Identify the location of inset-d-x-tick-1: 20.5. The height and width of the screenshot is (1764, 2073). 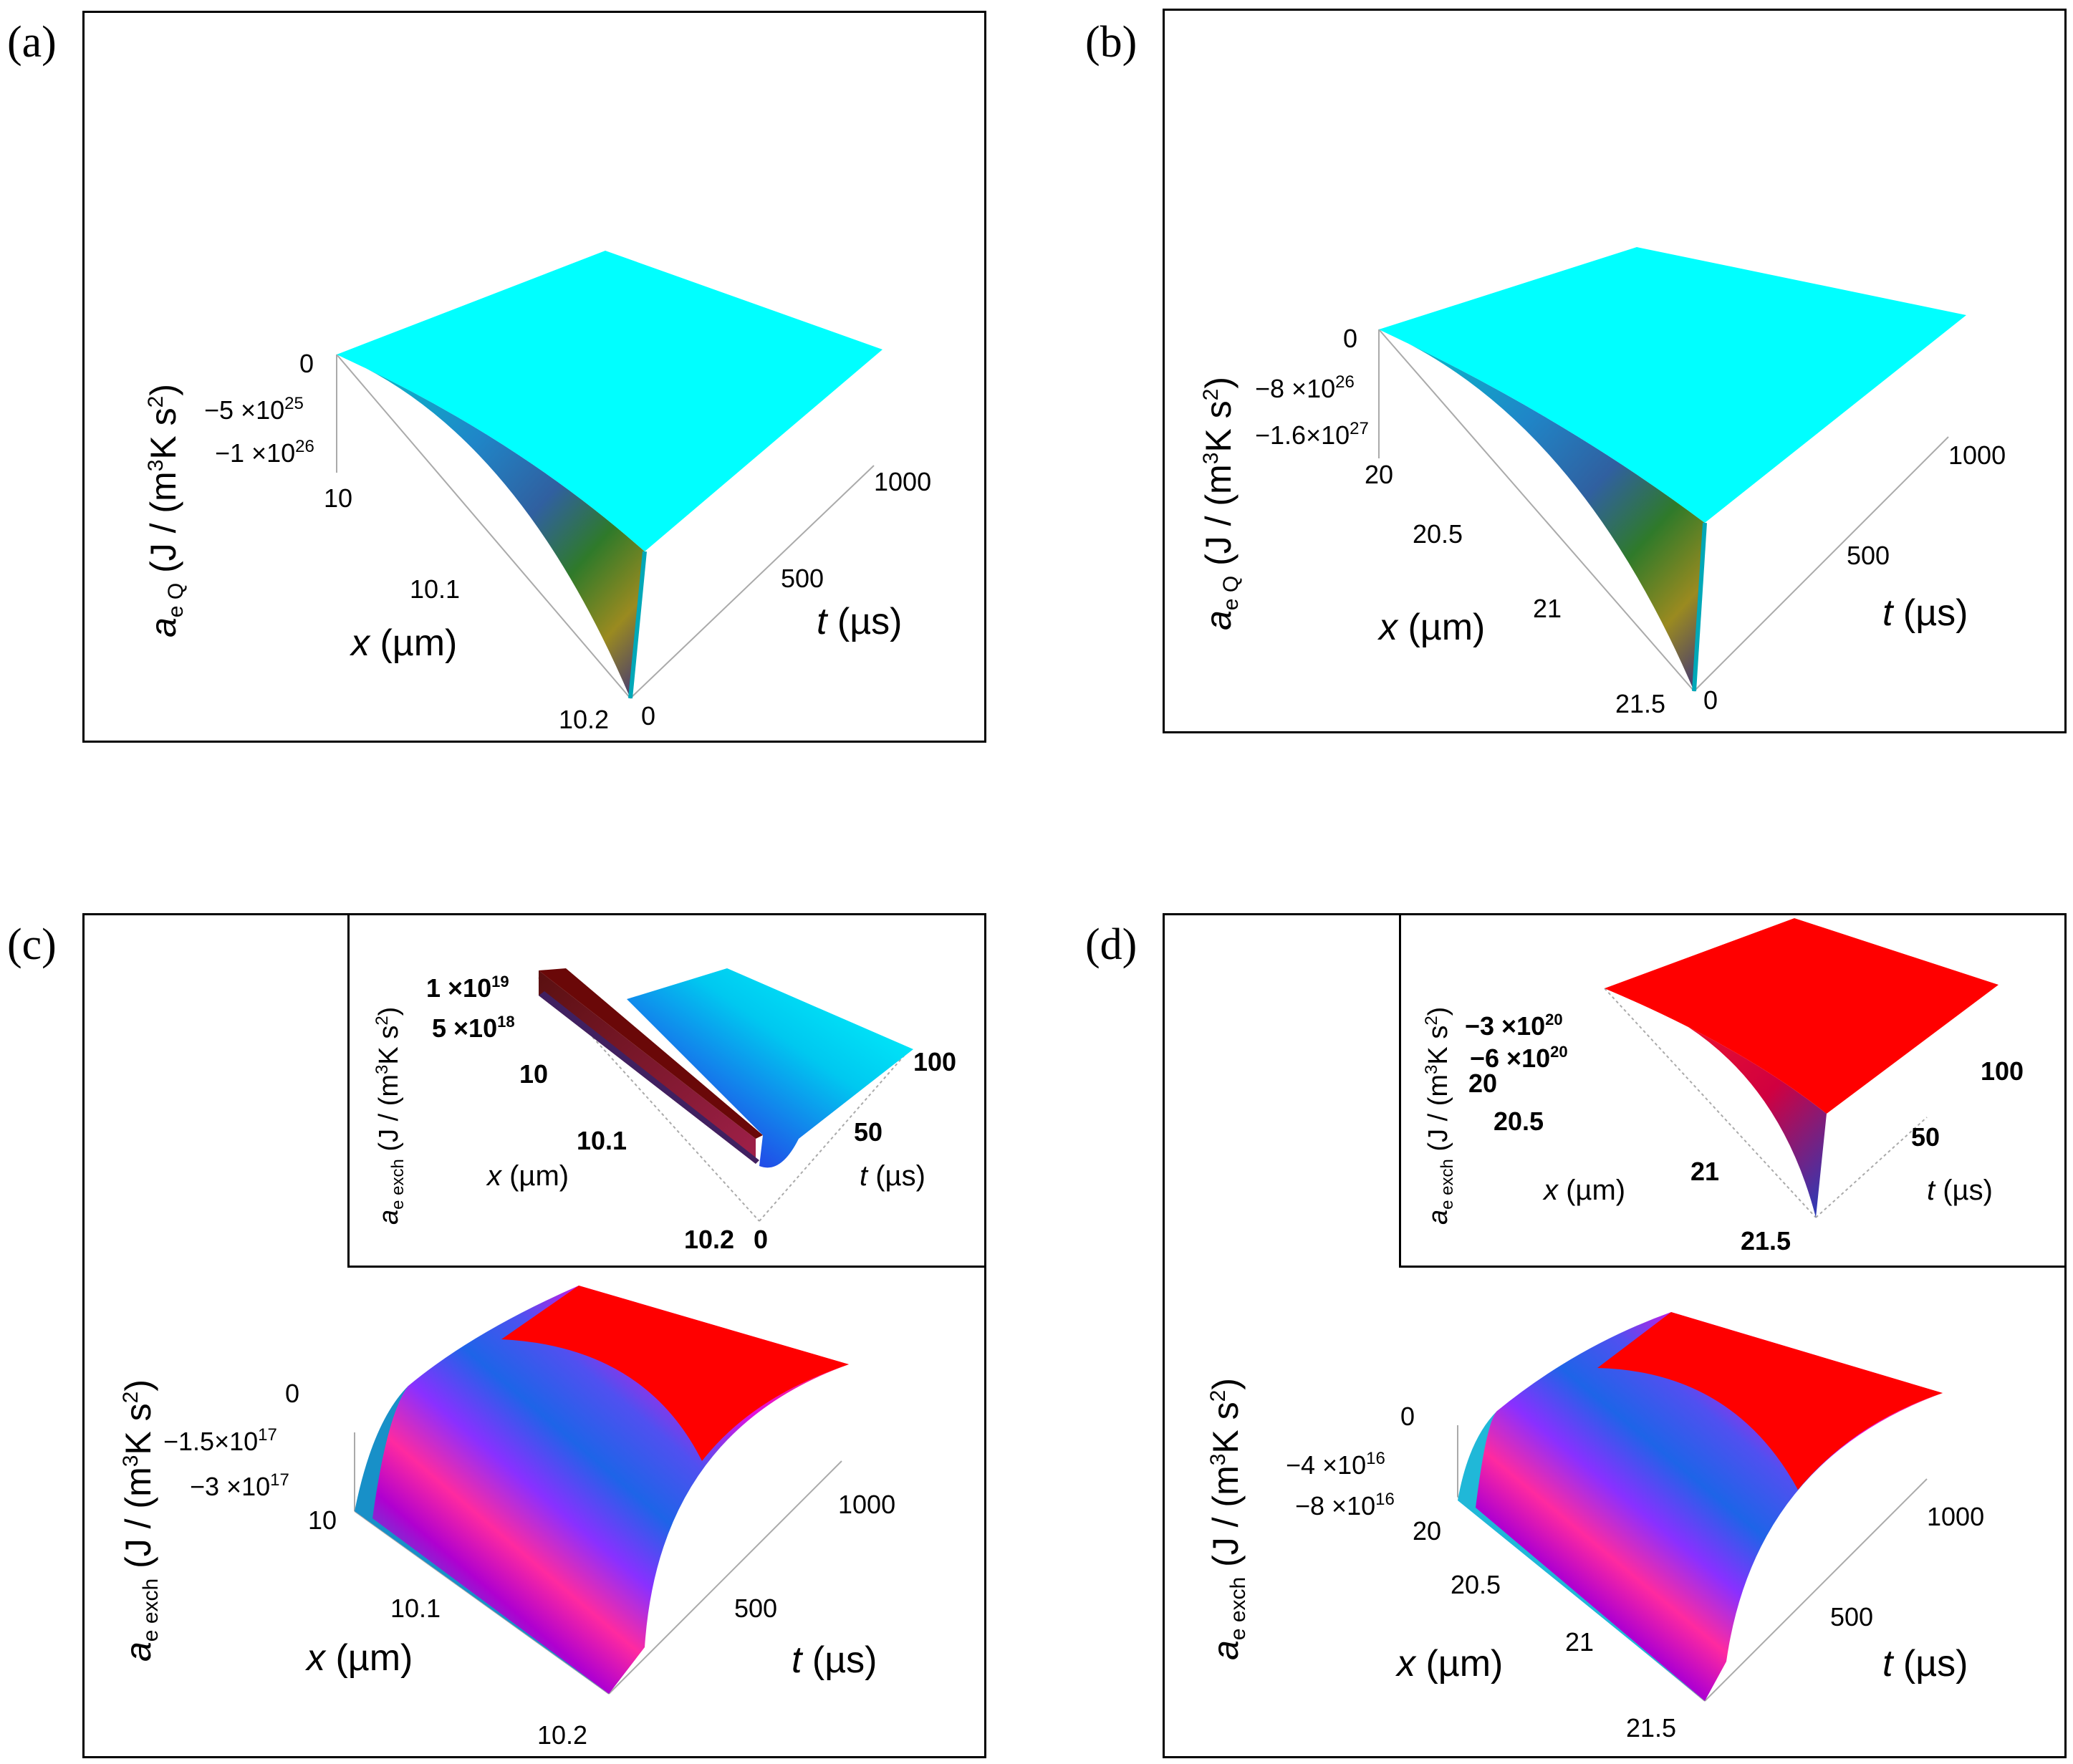
(1519, 1122).